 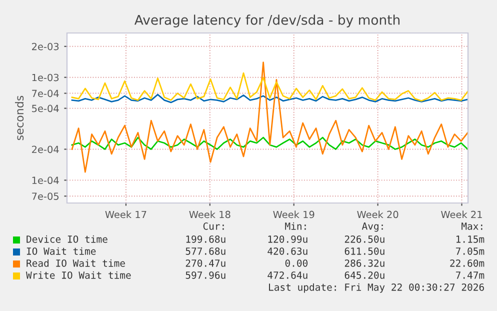 I want to click on x-tick-label: Week 18, so click(x=209, y=214).